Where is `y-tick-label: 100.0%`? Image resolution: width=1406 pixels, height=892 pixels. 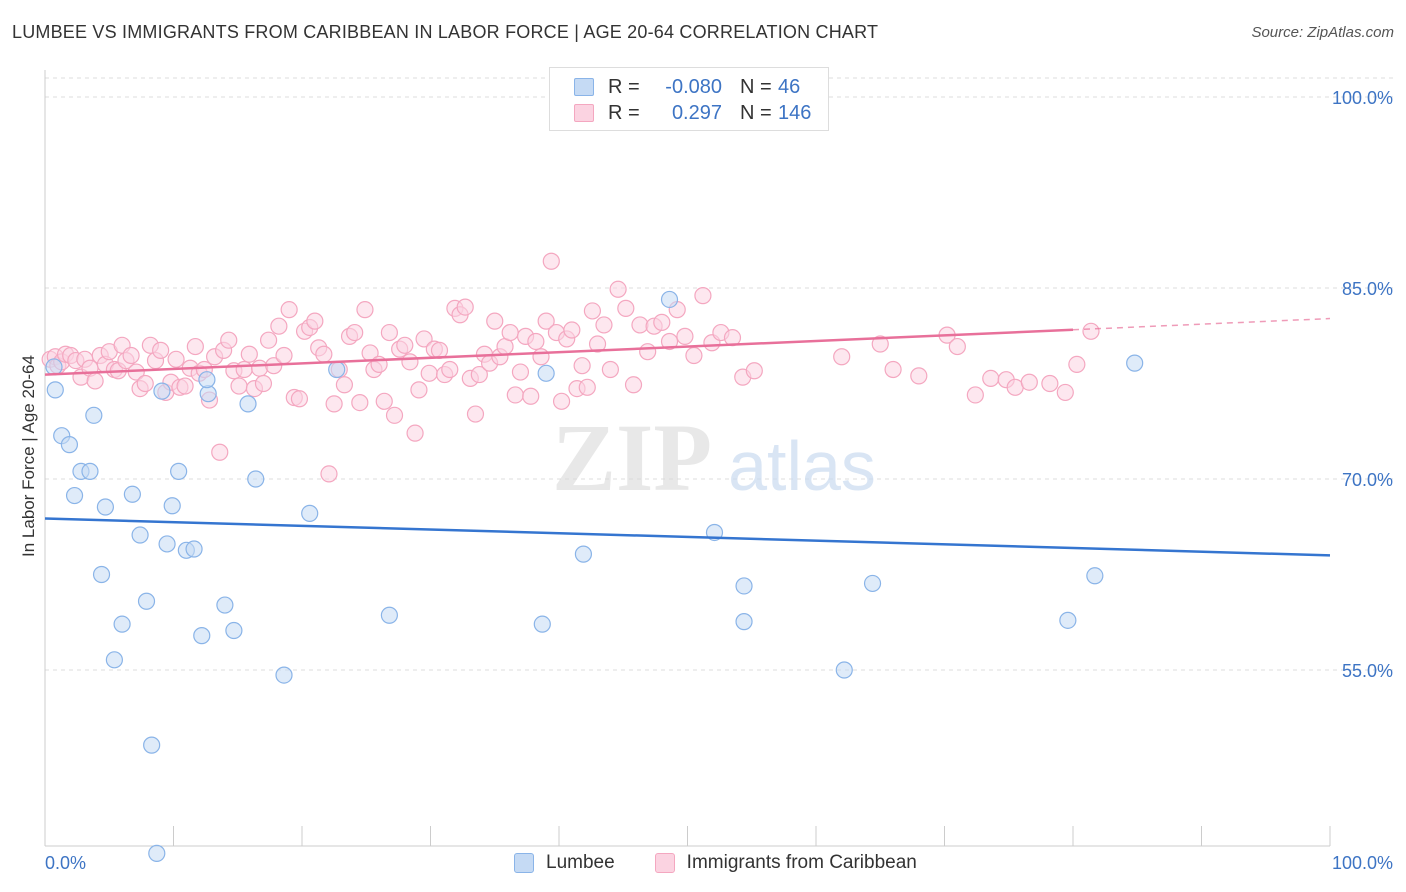 y-tick-label: 100.0% is located at coordinates (1362, 98).